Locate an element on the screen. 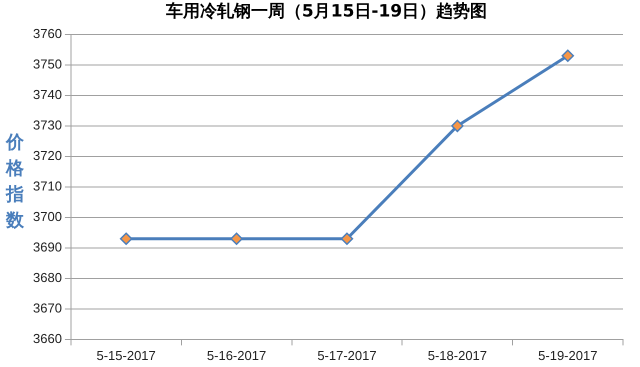 The image size is (640, 367). y-tick-label: 3660 is located at coordinates (47, 338).